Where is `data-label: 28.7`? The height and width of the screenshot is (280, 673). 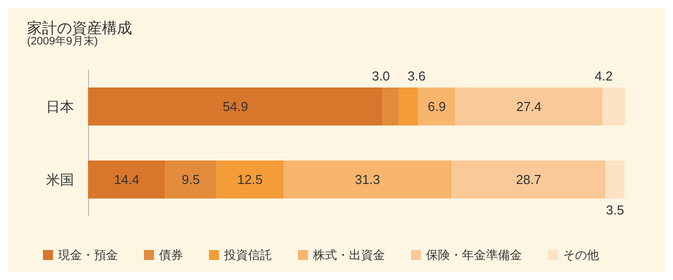 data-label: 28.7 is located at coordinates (529, 179).